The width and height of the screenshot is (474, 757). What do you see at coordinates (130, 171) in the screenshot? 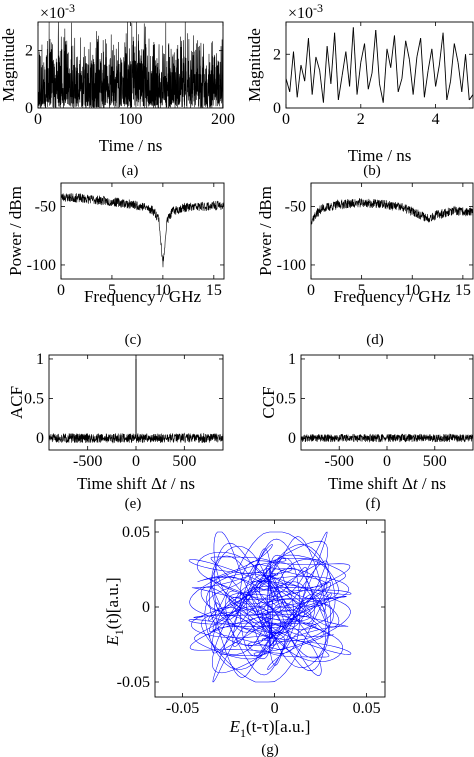
I see `a-caption: (a)` at bounding box center [130, 171].